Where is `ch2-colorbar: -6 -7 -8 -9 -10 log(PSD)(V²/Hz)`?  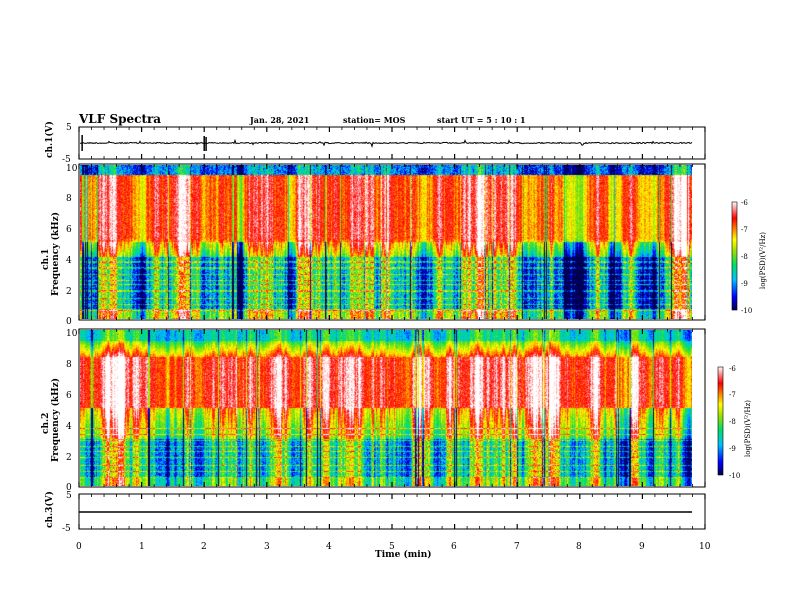 ch2-colorbar: -6 -7 -8 -9 -10 log(PSD)(V²/Hz) is located at coordinates (734, 422).